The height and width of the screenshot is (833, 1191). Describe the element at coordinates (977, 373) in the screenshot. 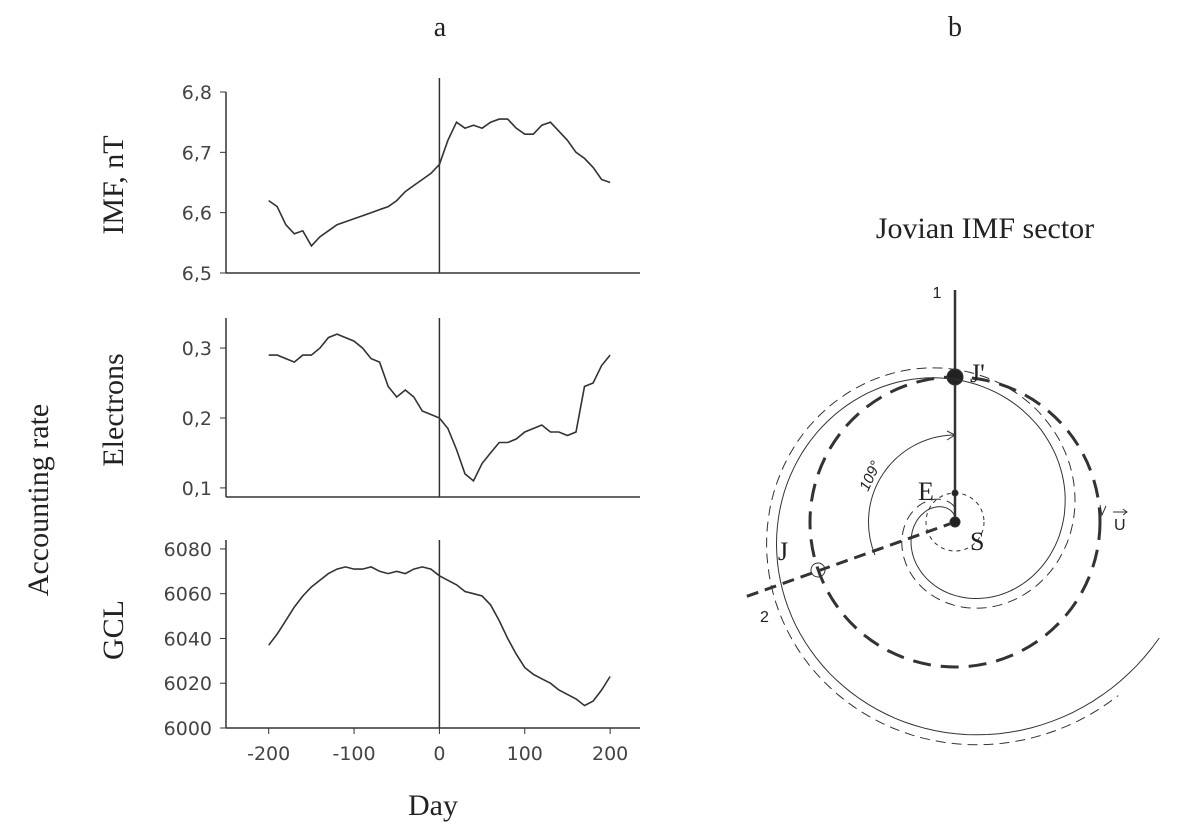

I see `diagram-label: J'` at that location.